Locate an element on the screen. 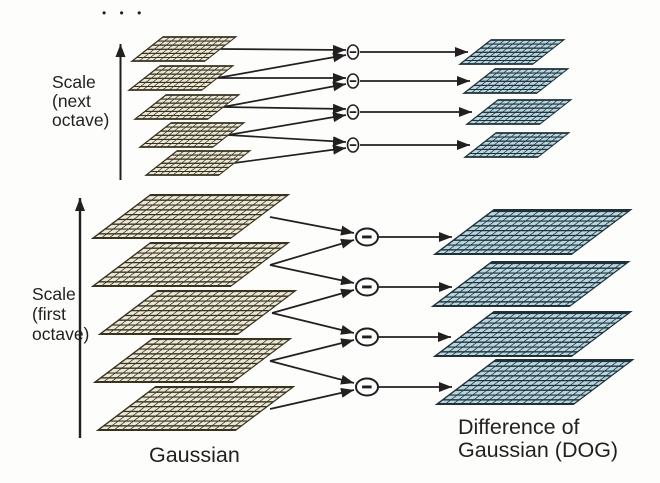 The image size is (660, 483). dog-stack-first-octave is located at coordinates (532, 307).